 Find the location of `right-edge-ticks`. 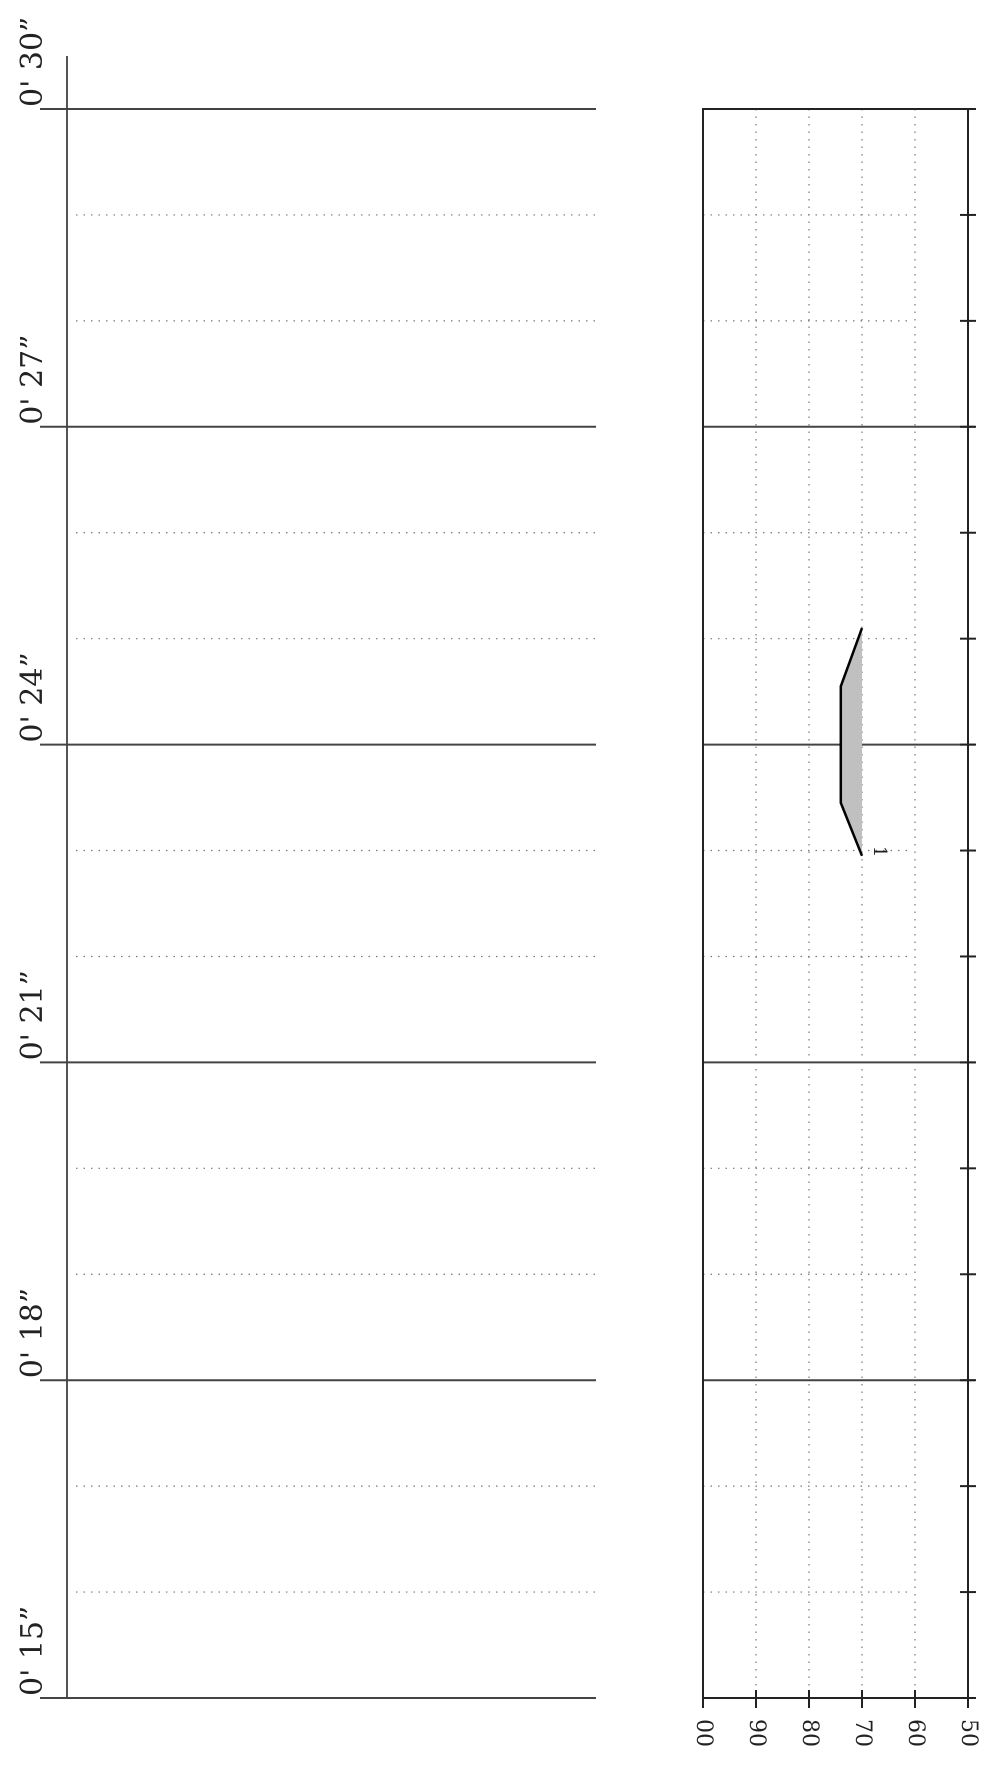

right-edge-ticks is located at coordinates (968, 903).